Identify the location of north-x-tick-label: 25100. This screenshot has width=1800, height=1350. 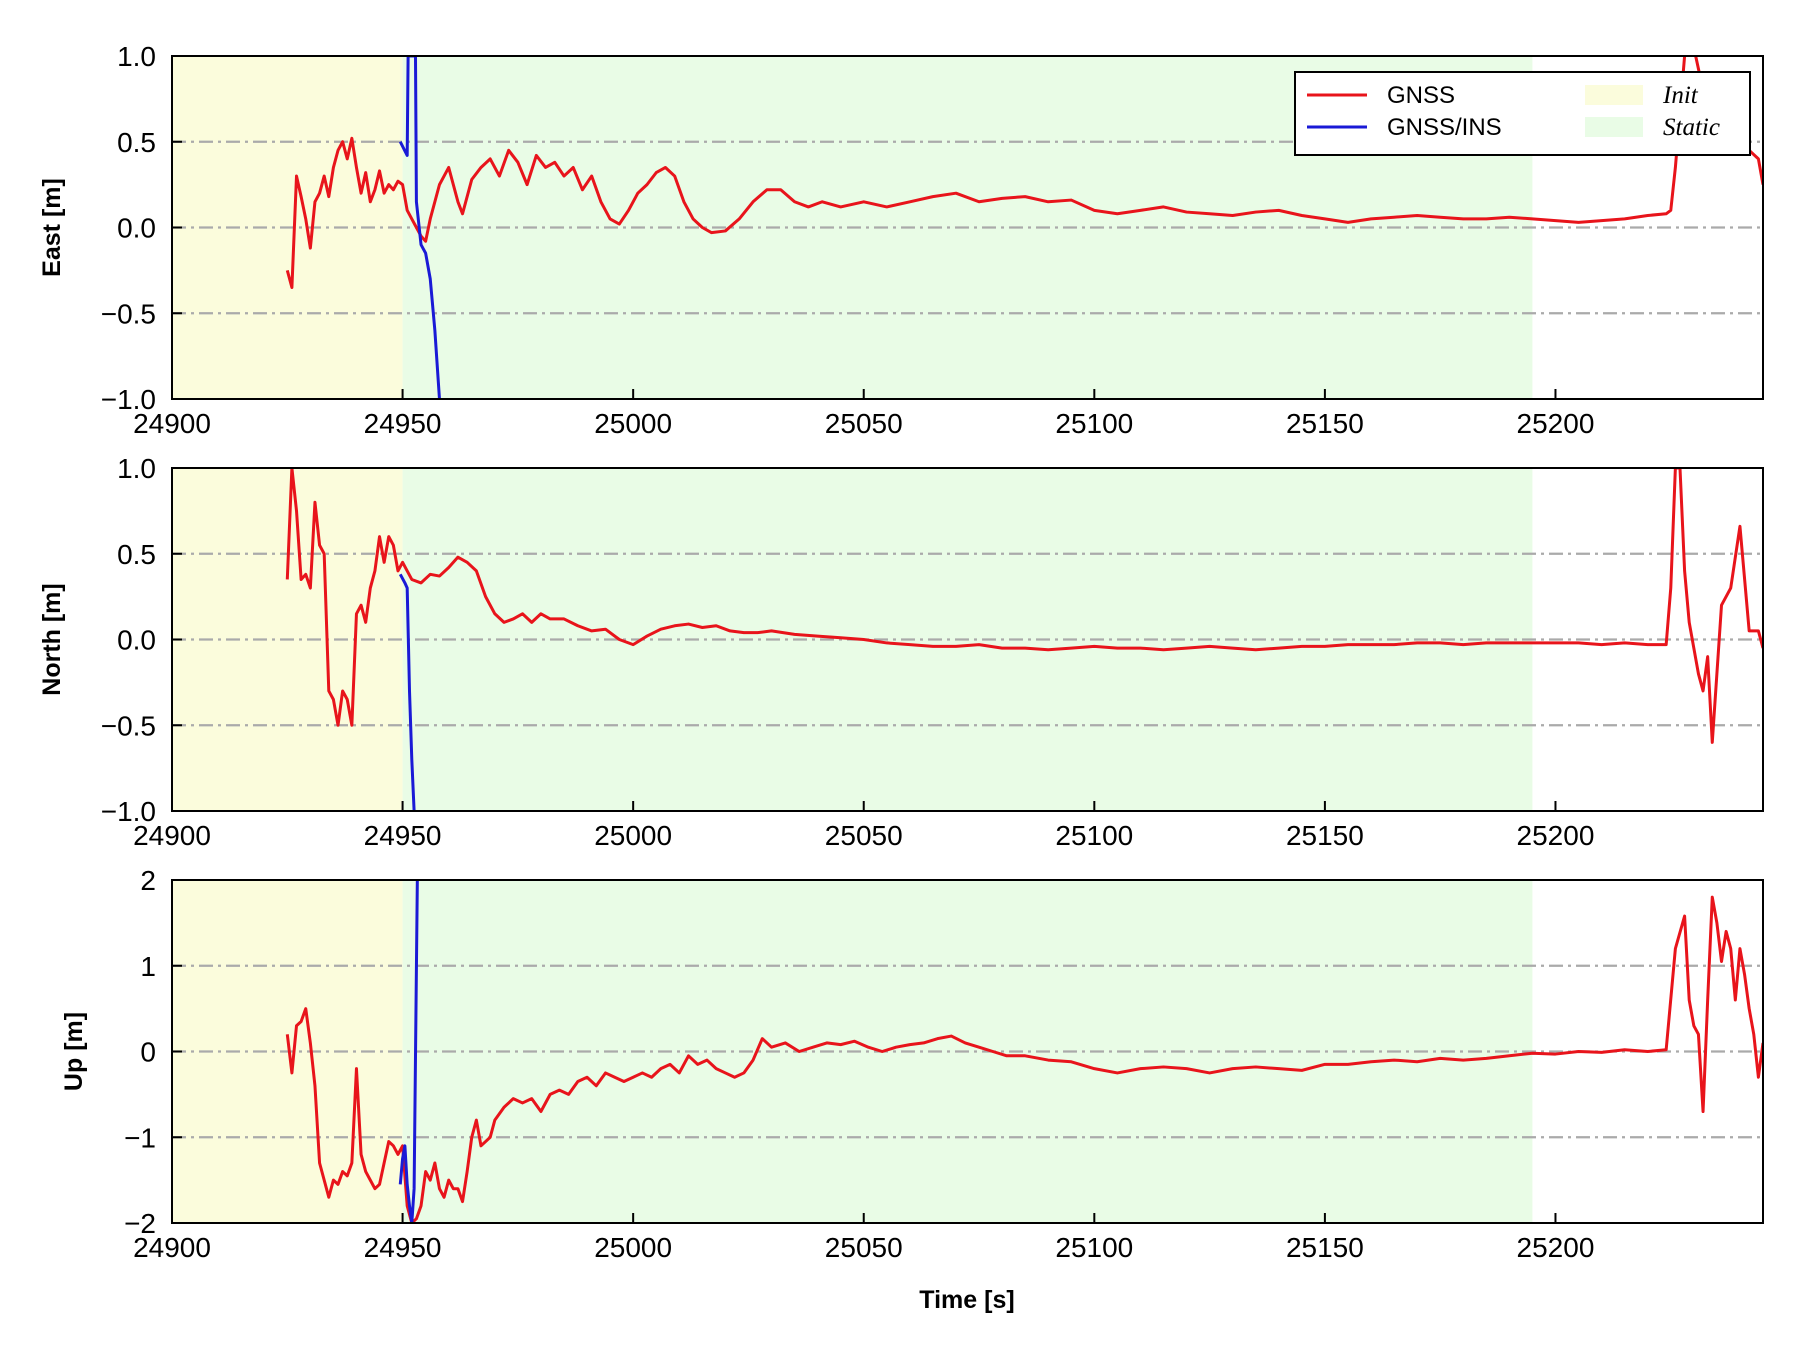
(1094, 835).